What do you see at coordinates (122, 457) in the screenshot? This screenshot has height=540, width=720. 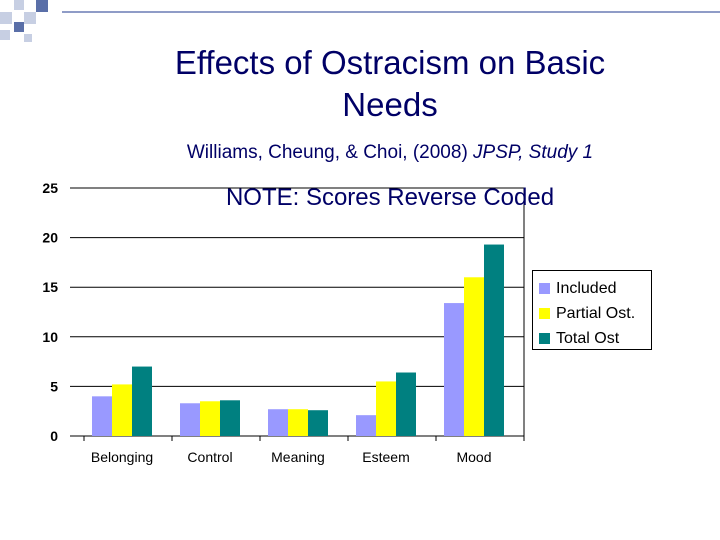 I see `x-tick-label: Belonging` at bounding box center [122, 457].